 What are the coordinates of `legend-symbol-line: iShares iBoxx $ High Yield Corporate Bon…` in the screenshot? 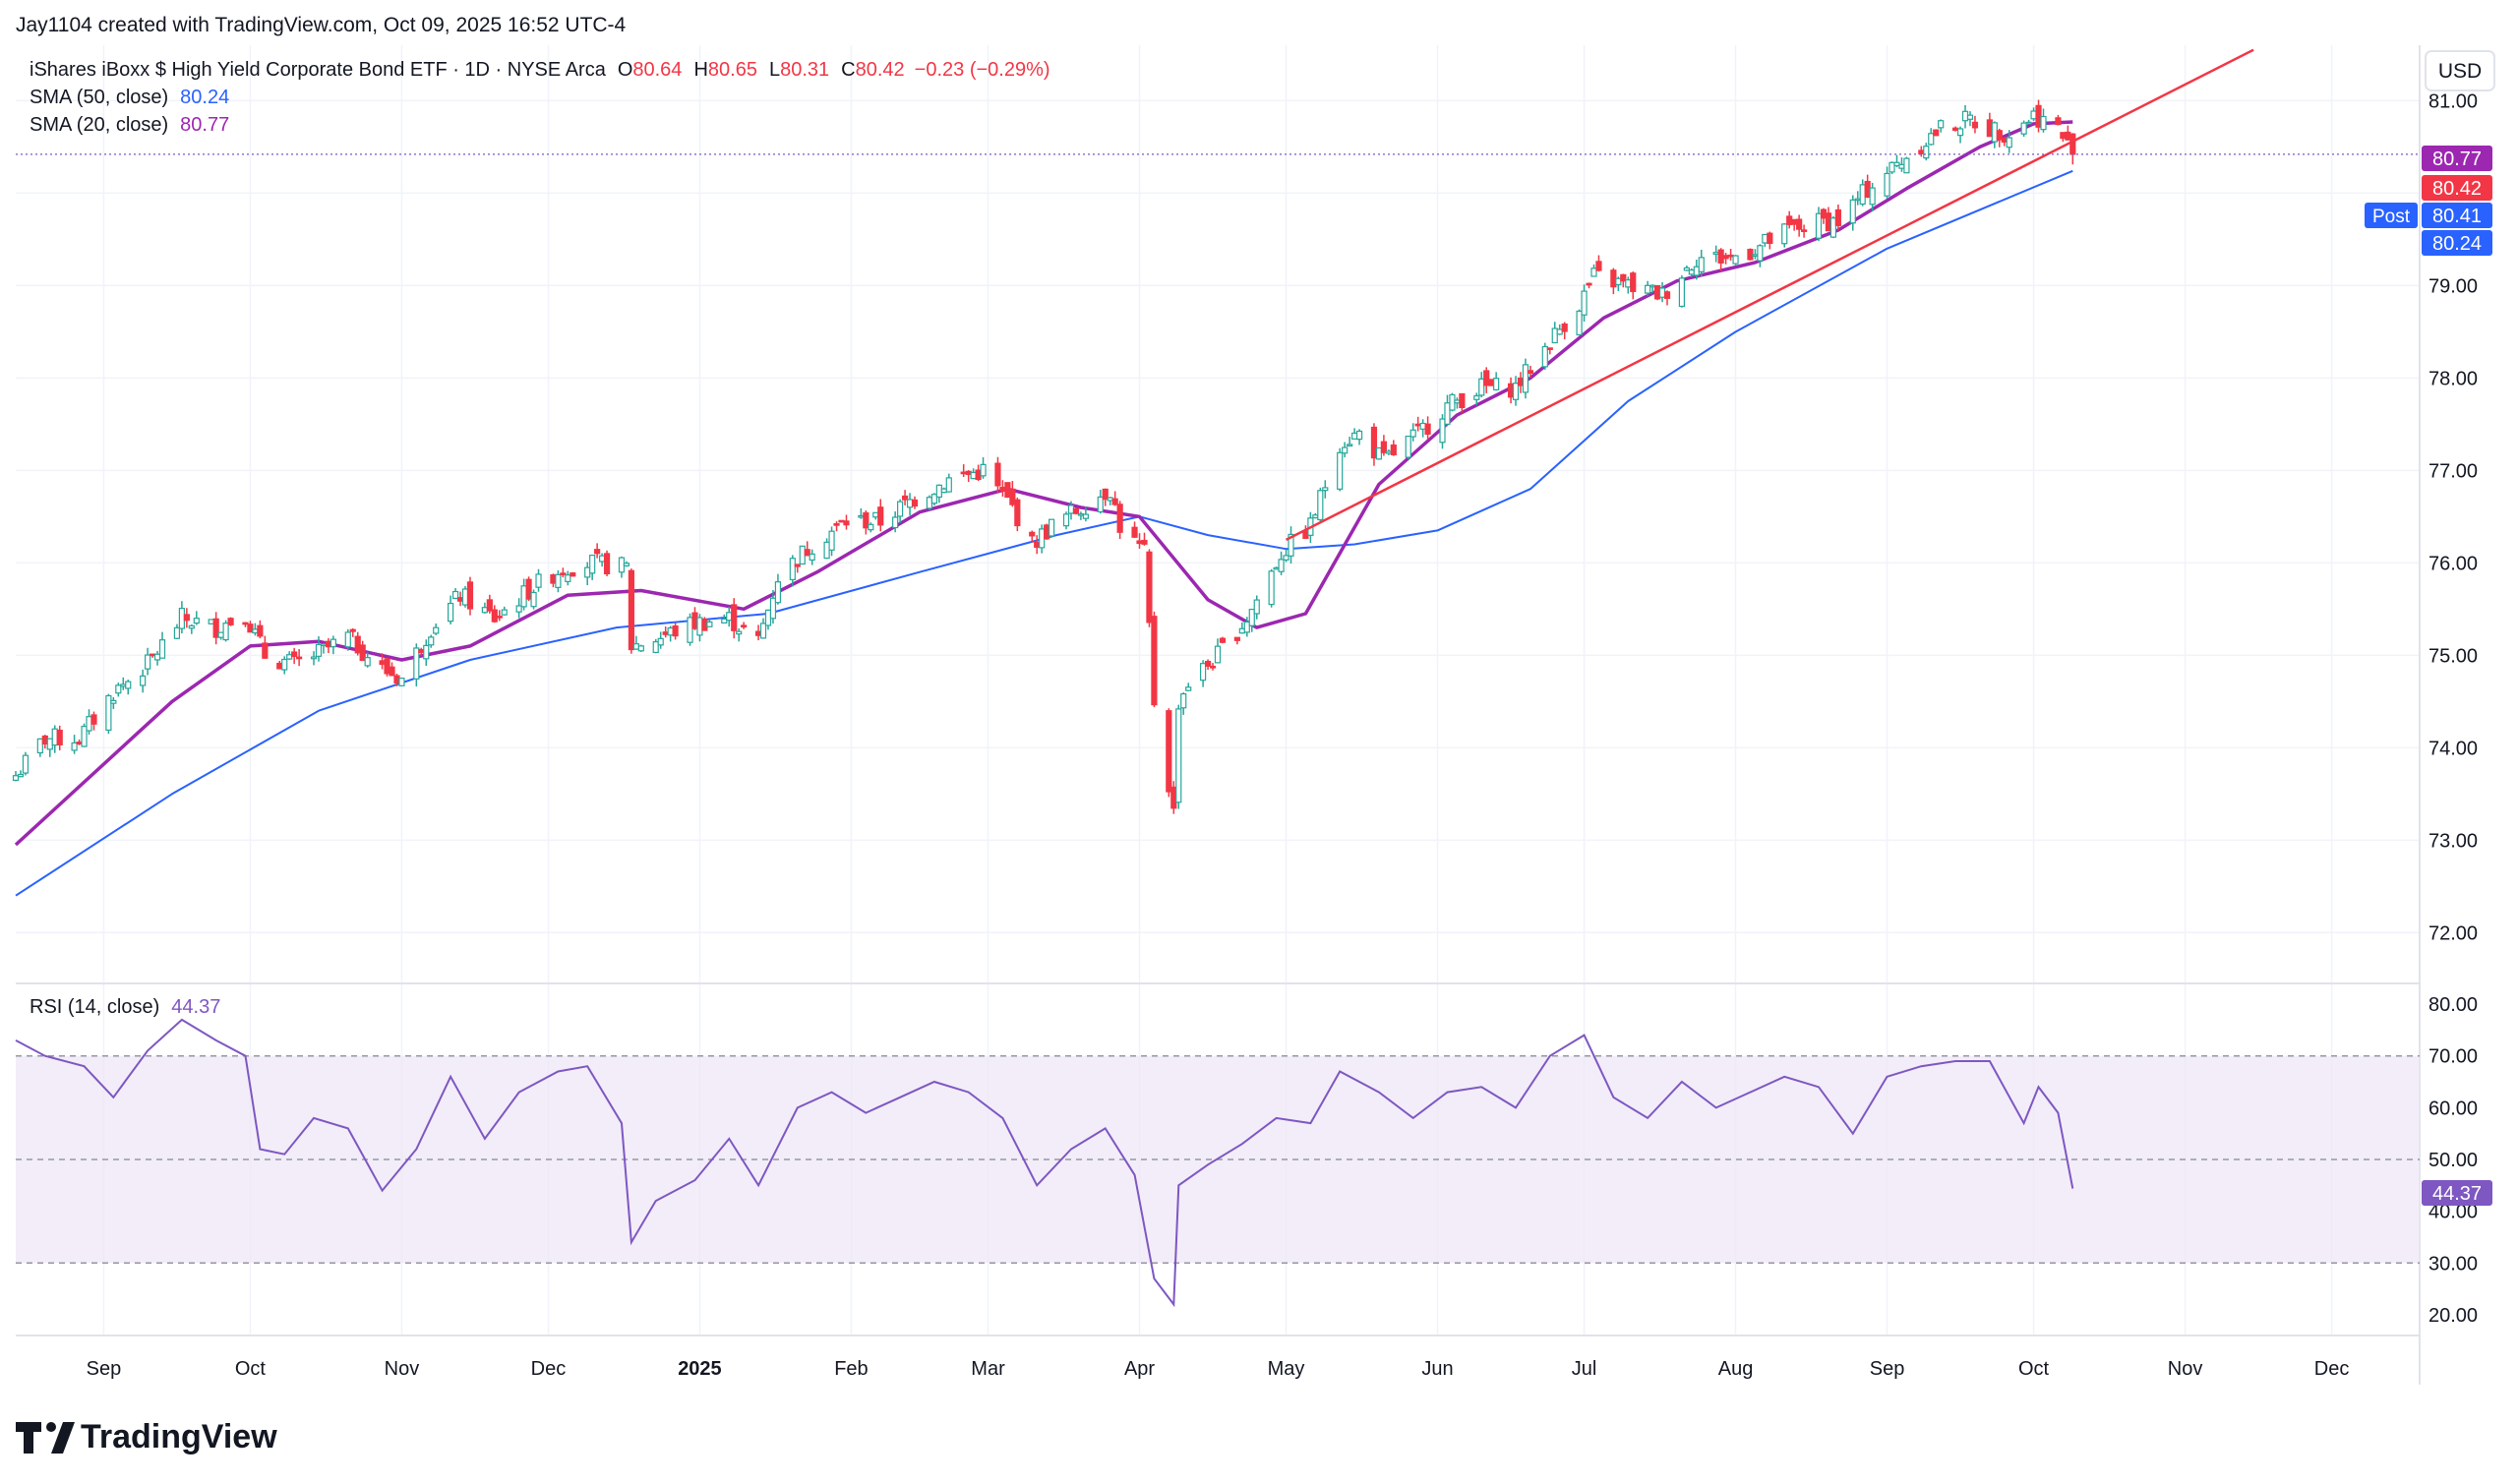 It's located at (540, 70).